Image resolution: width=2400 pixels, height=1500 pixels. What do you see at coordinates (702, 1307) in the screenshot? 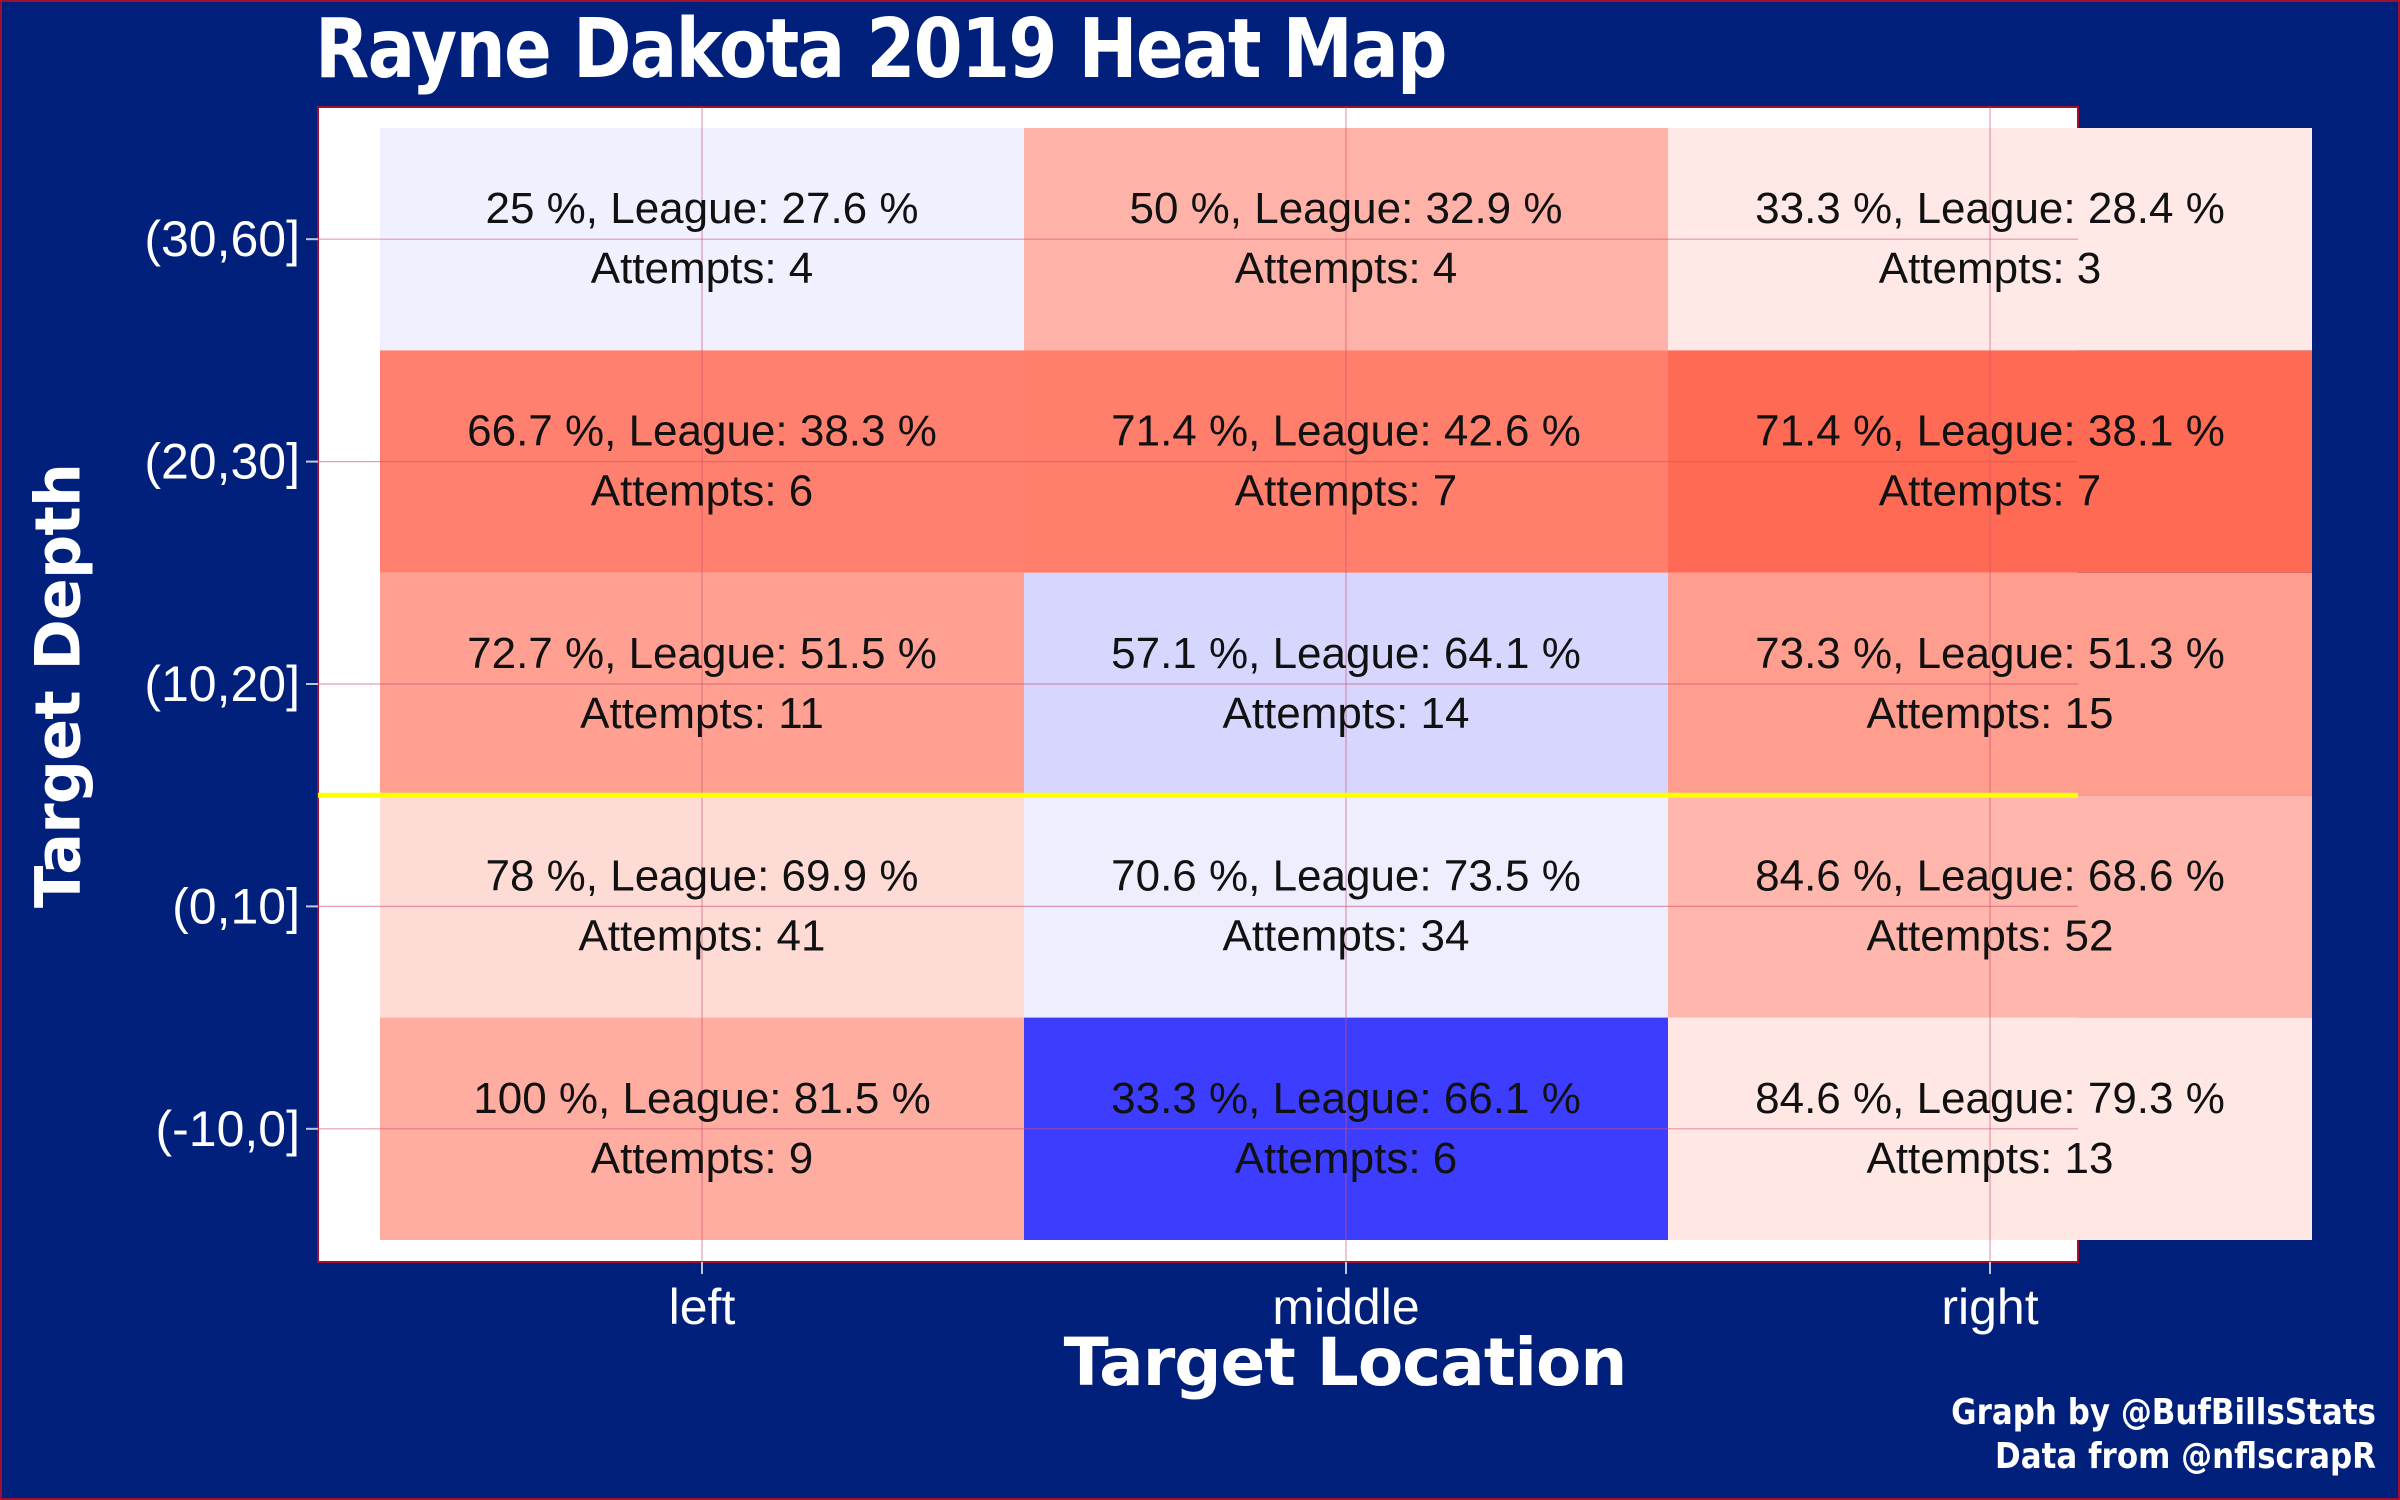
I see `x-tick-label: left` at bounding box center [702, 1307].